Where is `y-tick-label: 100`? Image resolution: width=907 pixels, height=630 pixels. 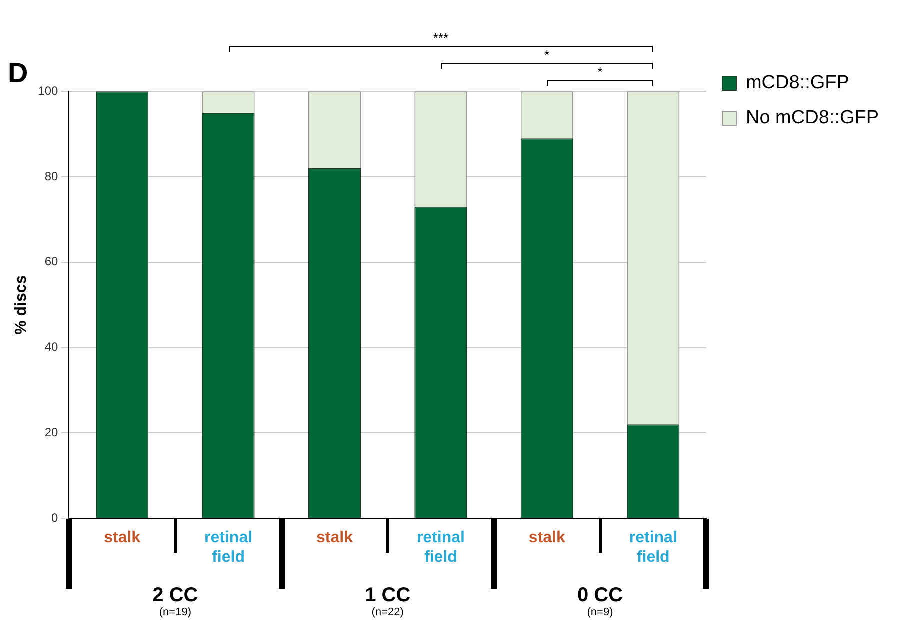 y-tick-label: 100 is located at coordinates (48, 91).